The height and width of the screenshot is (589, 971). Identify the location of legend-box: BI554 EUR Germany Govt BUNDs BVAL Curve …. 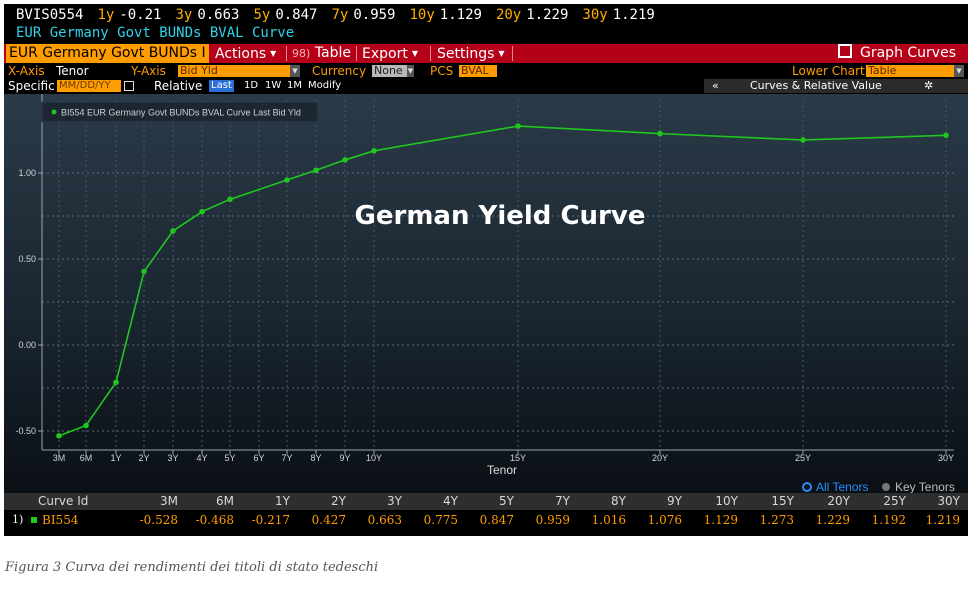
(180, 112).